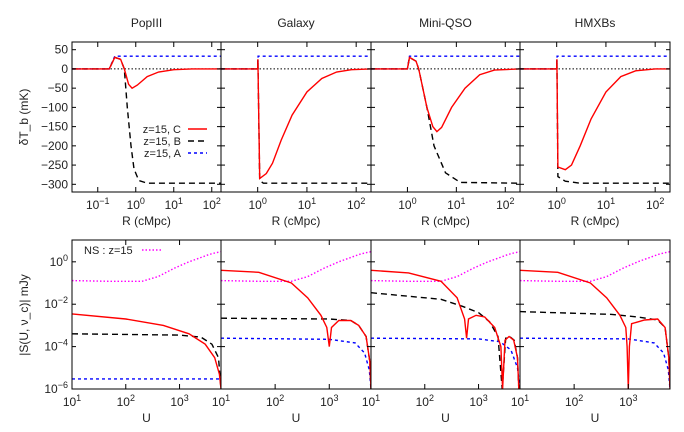  I want to click on legend-bottom: NS : z=15, so click(123, 251).